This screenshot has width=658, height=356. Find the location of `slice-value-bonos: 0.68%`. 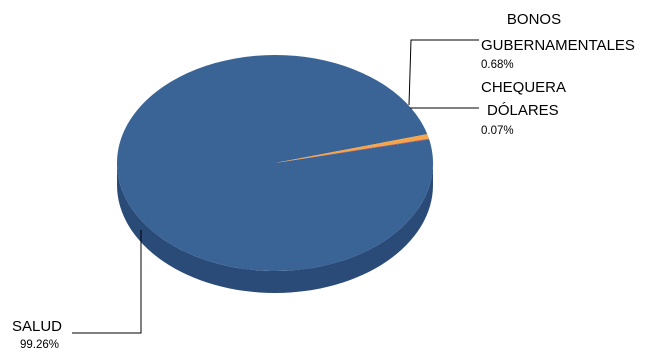

slice-value-bonos: 0.68% is located at coordinates (497, 65).